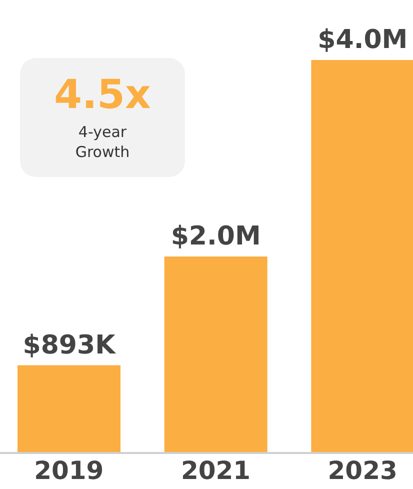  Describe the element at coordinates (69, 470) in the screenshot. I see `x-tick-label: 2019` at that location.